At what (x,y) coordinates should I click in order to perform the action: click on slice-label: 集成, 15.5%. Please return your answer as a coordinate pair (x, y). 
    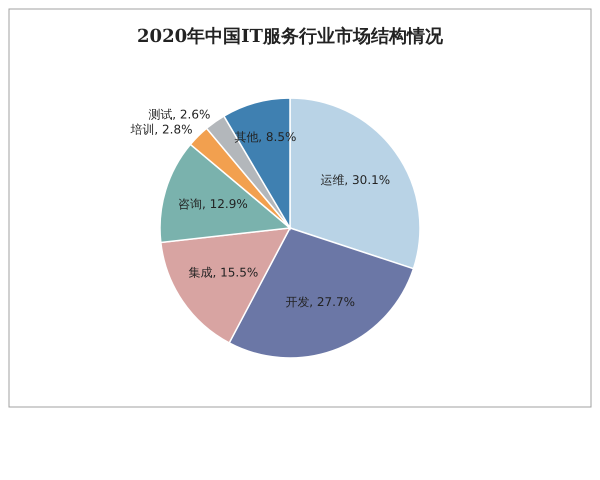
    Looking at the image, I should click on (223, 273).